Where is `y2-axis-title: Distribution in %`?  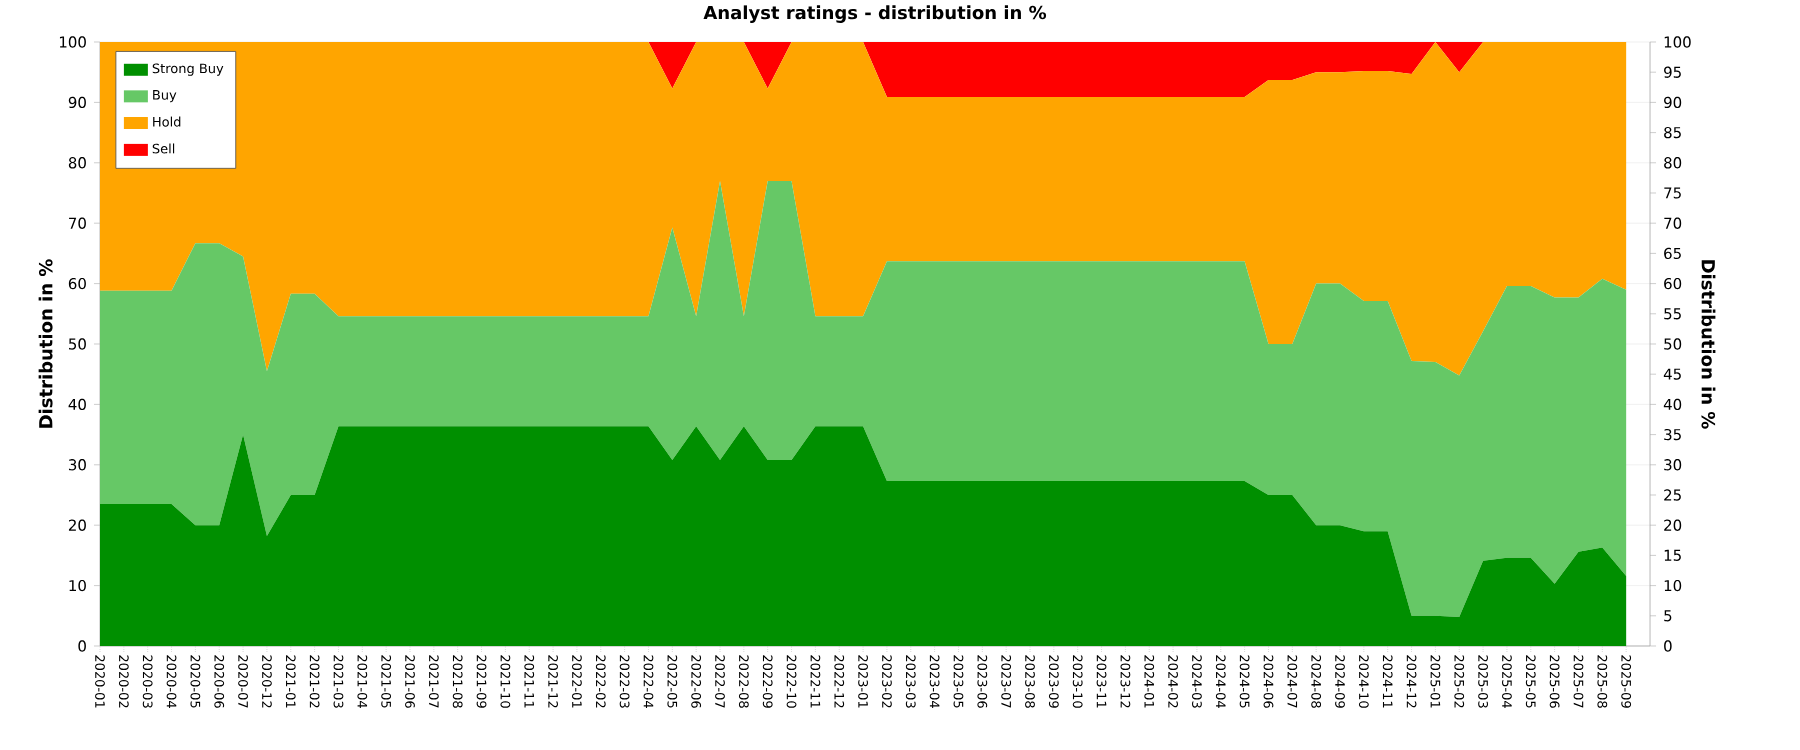
y2-axis-title: Distribution in % is located at coordinates (1708, 344).